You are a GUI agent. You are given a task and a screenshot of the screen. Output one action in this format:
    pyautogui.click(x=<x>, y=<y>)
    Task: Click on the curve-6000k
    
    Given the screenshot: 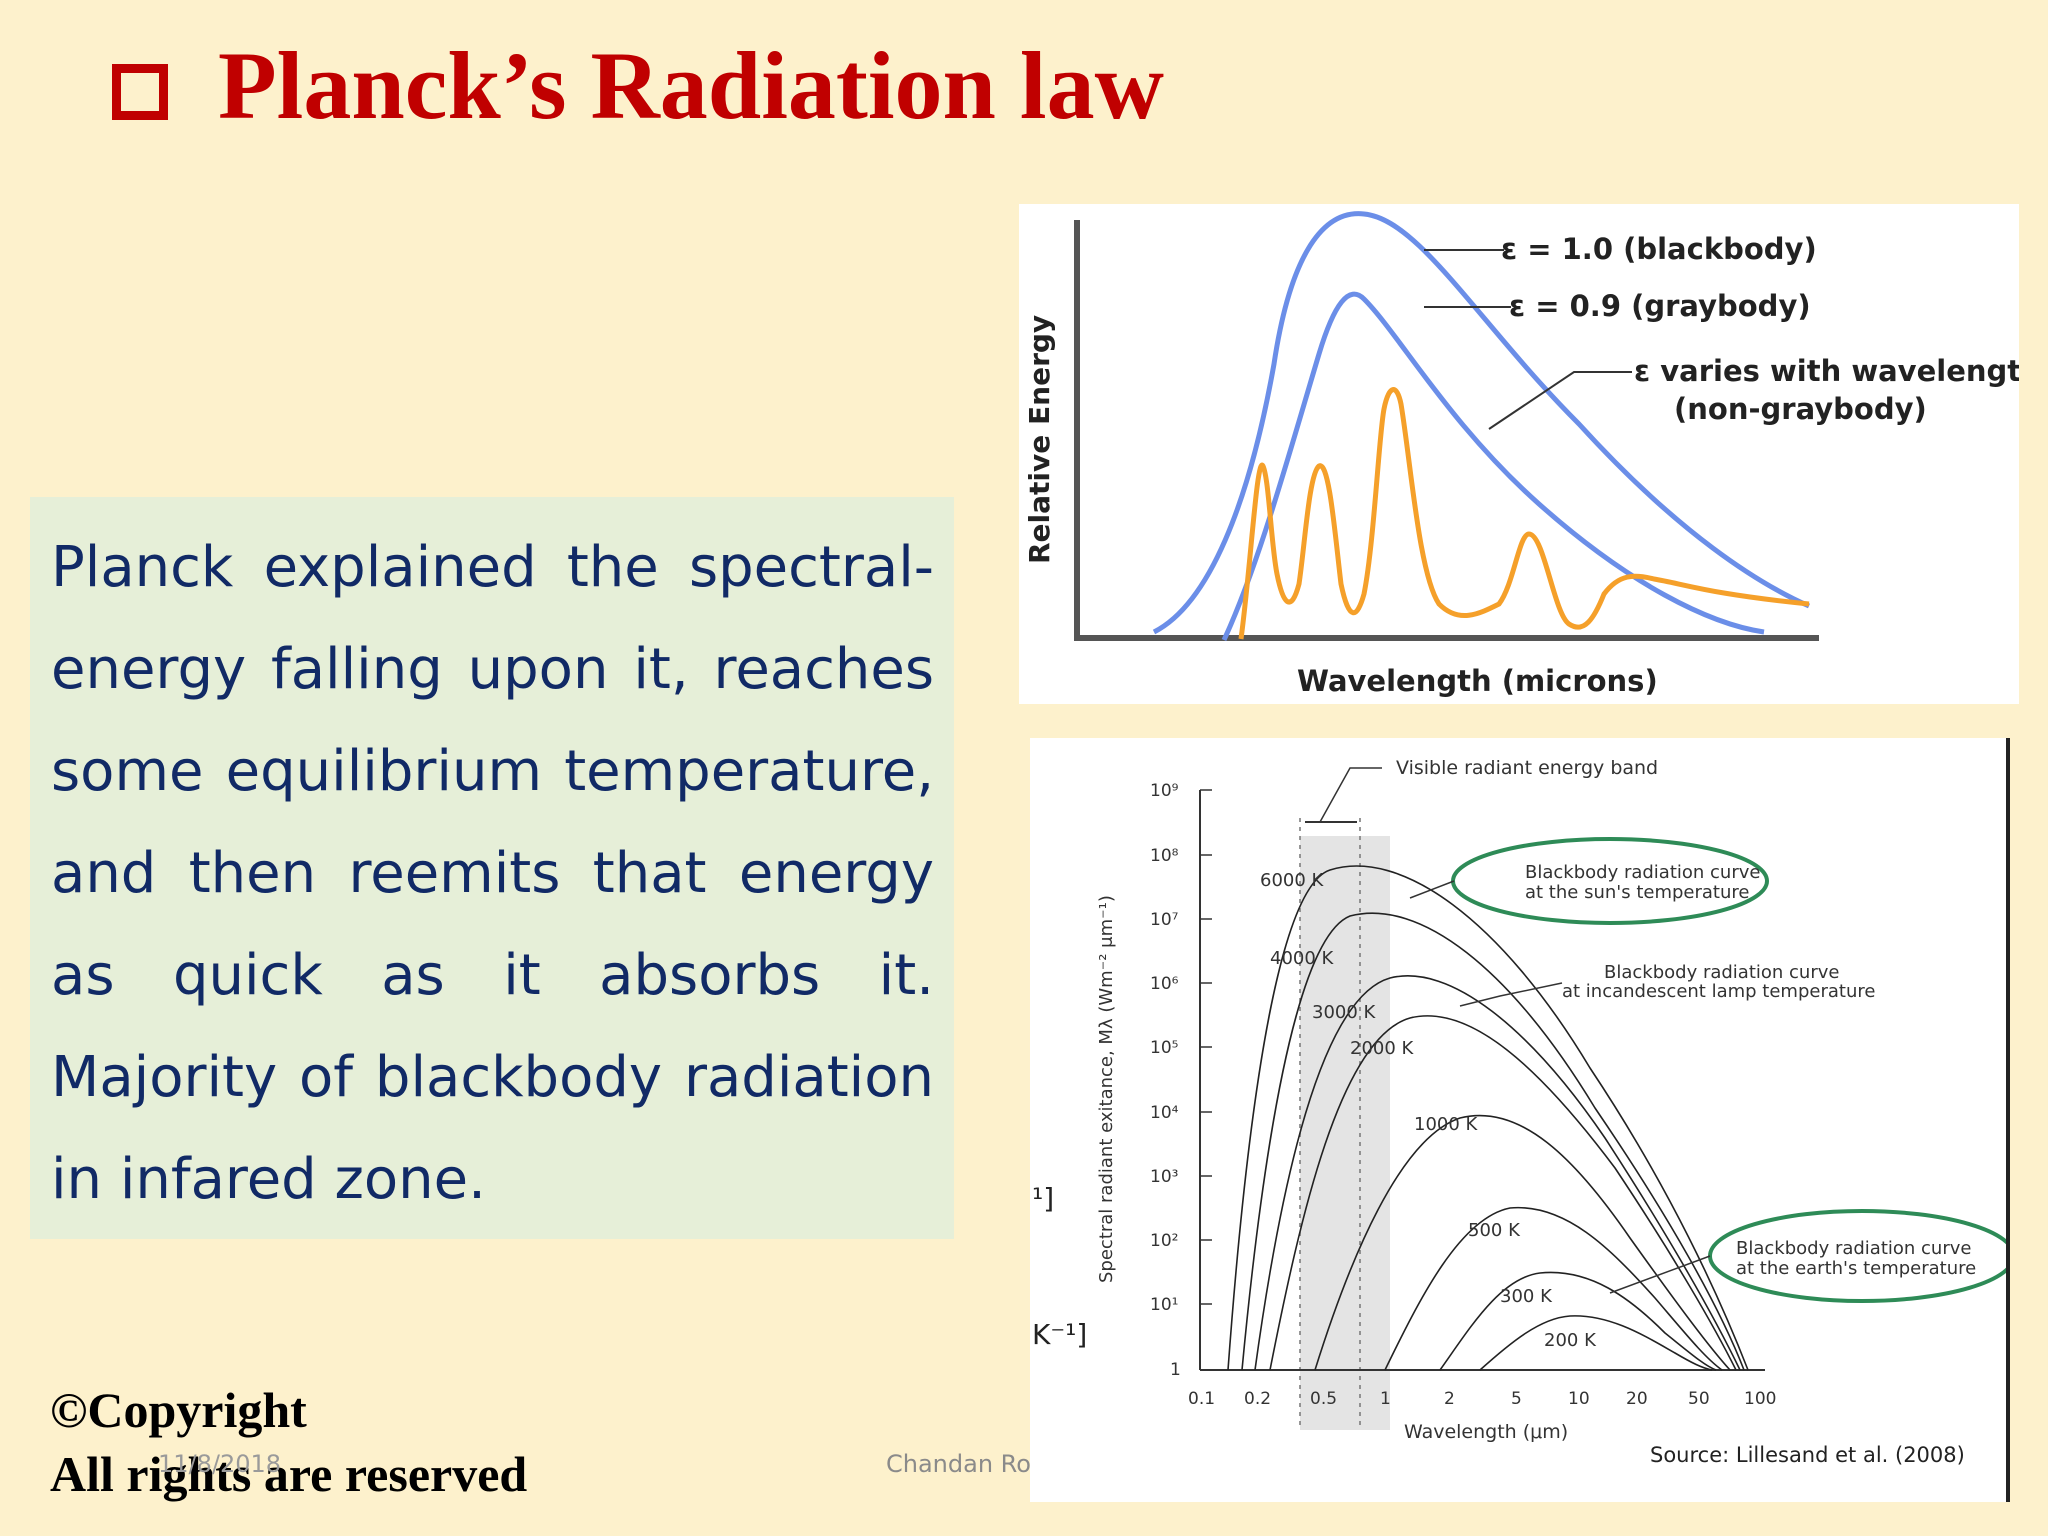 What is the action you would take?
    pyautogui.click(x=1488, y=1118)
    